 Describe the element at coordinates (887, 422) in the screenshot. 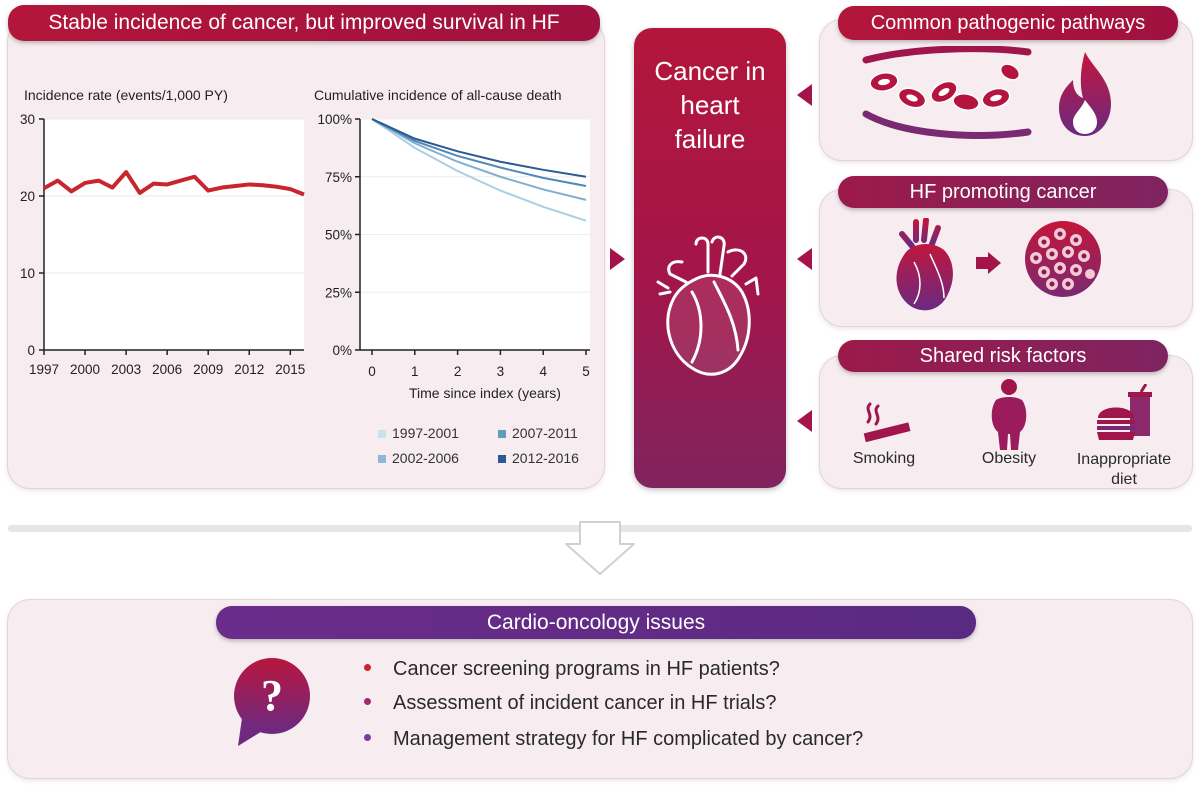

I see `cigarette-icon` at that location.